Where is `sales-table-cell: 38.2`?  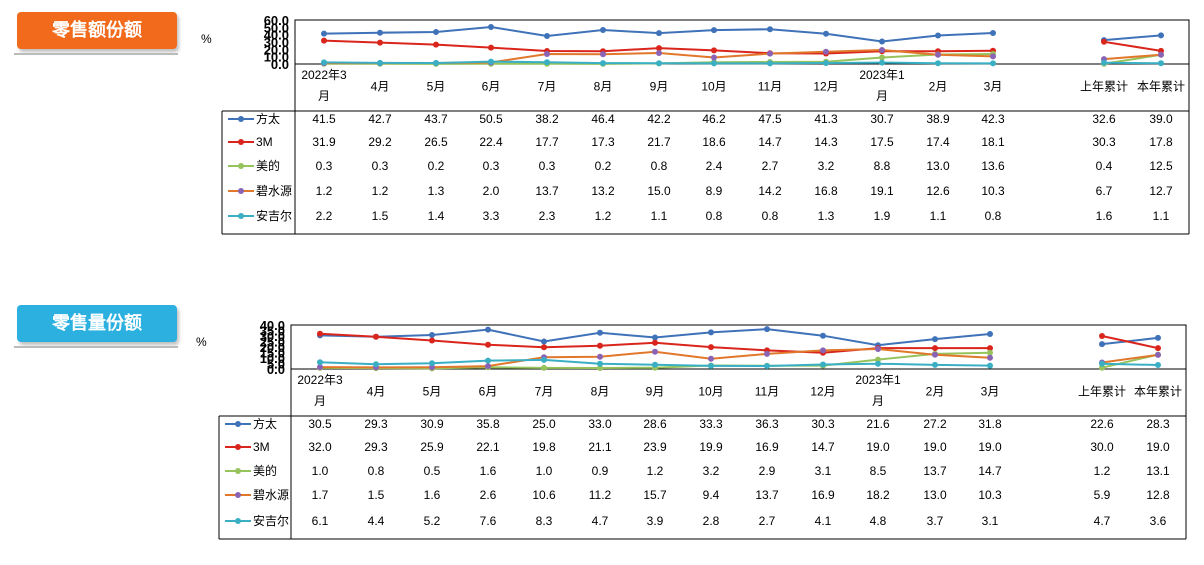 sales-table-cell: 38.2 is located at coordinates (547, 119).